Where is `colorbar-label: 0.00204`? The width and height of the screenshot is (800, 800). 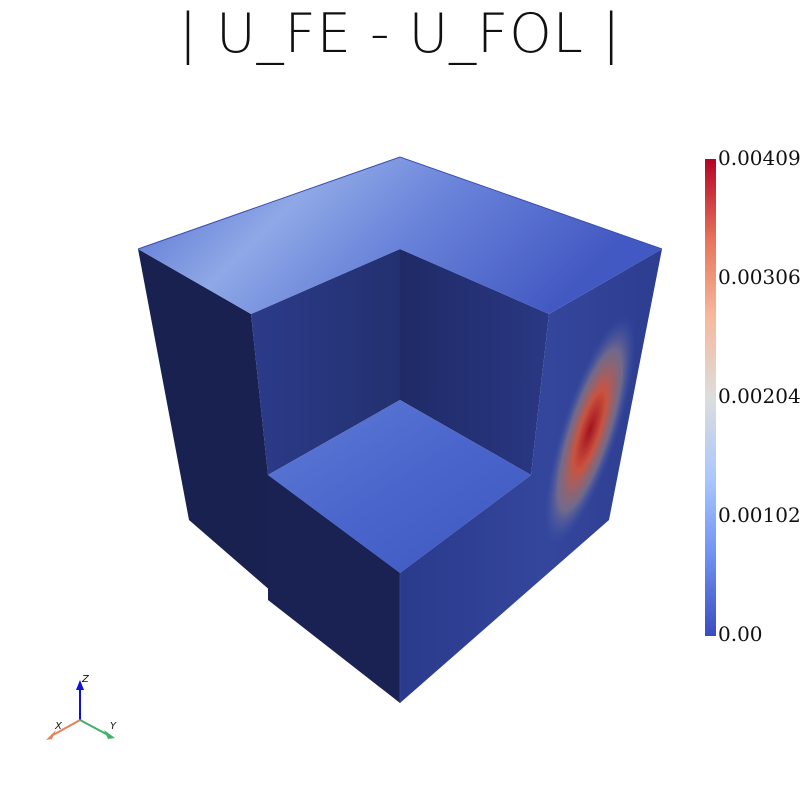 colorbar-label: 0.00204 is located at coordinates (759, 396).